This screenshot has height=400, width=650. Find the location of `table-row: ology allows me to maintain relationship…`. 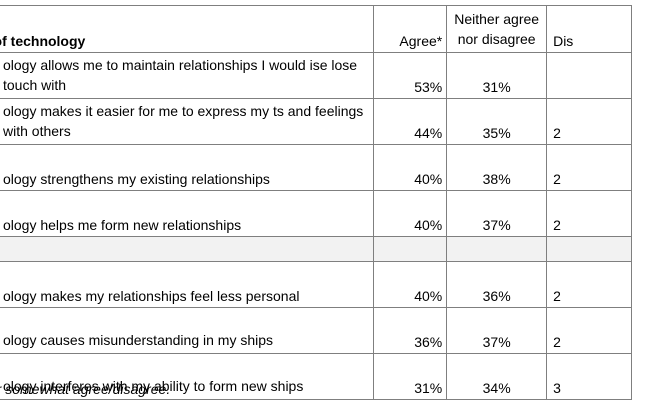

table-row: ology allows me to maintain relationship… is located at coordinates (316, 75).